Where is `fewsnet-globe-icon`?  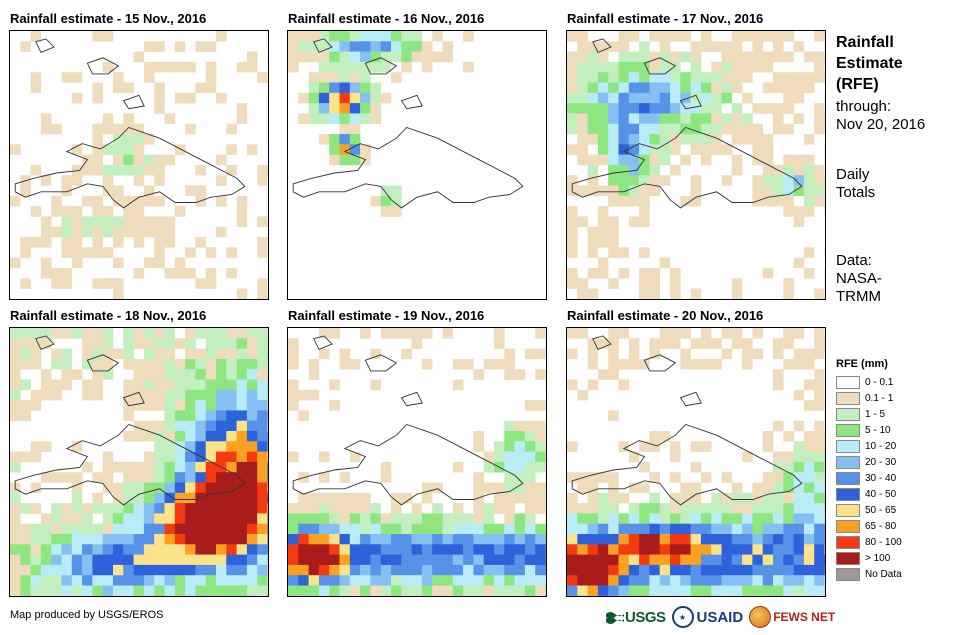 fewsnet-globe-icon is located at coordinates (760, 617).